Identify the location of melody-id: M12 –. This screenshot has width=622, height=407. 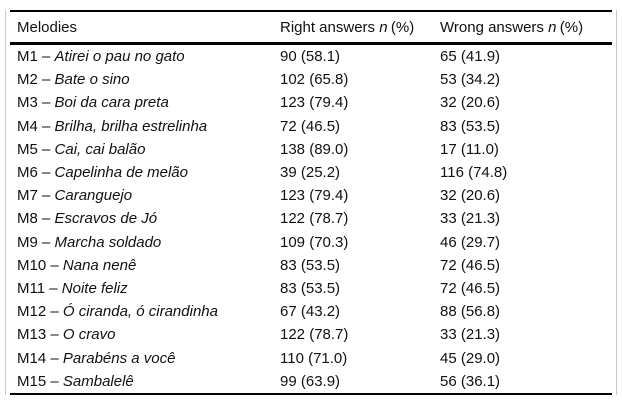
(38, 312).